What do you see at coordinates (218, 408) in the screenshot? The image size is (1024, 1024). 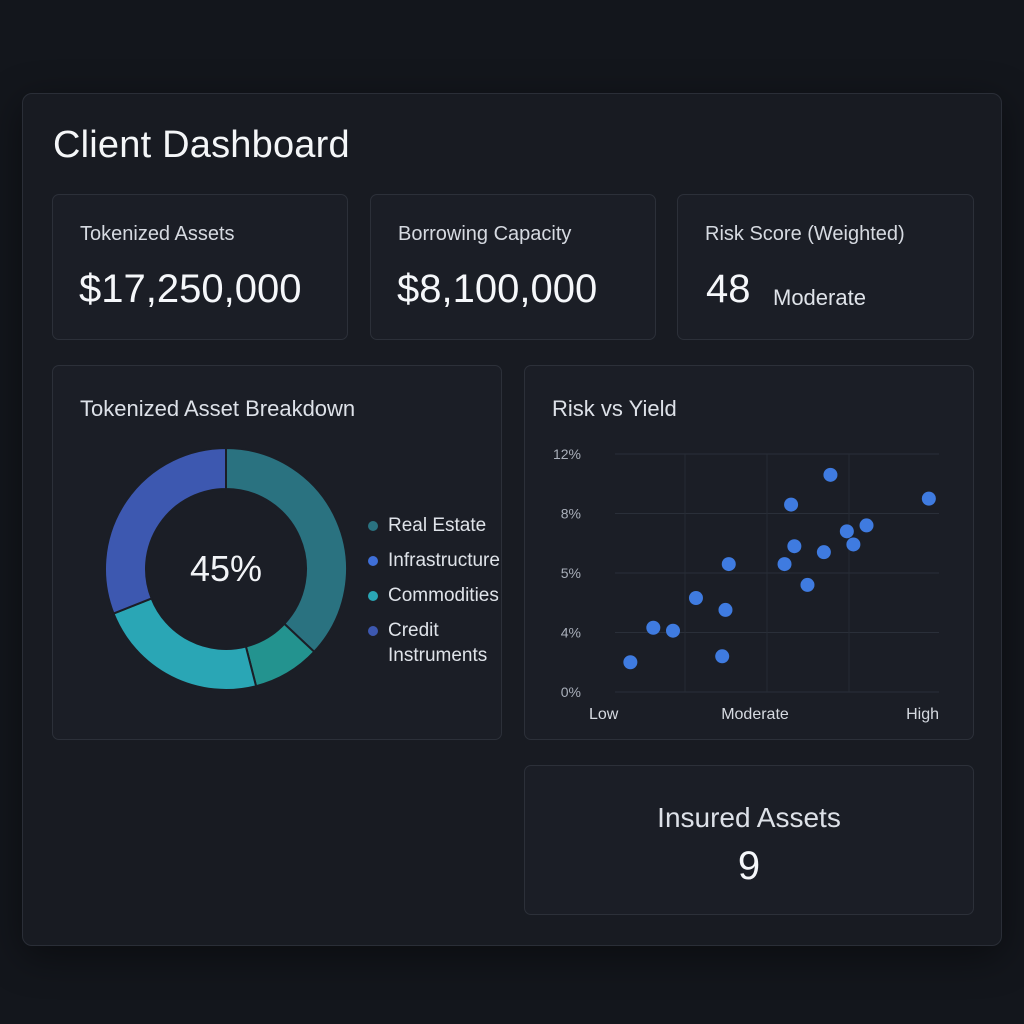 I see `asset-breakdown-title: Tokenized Asset Breakdown` at bounding box center [218, 408].